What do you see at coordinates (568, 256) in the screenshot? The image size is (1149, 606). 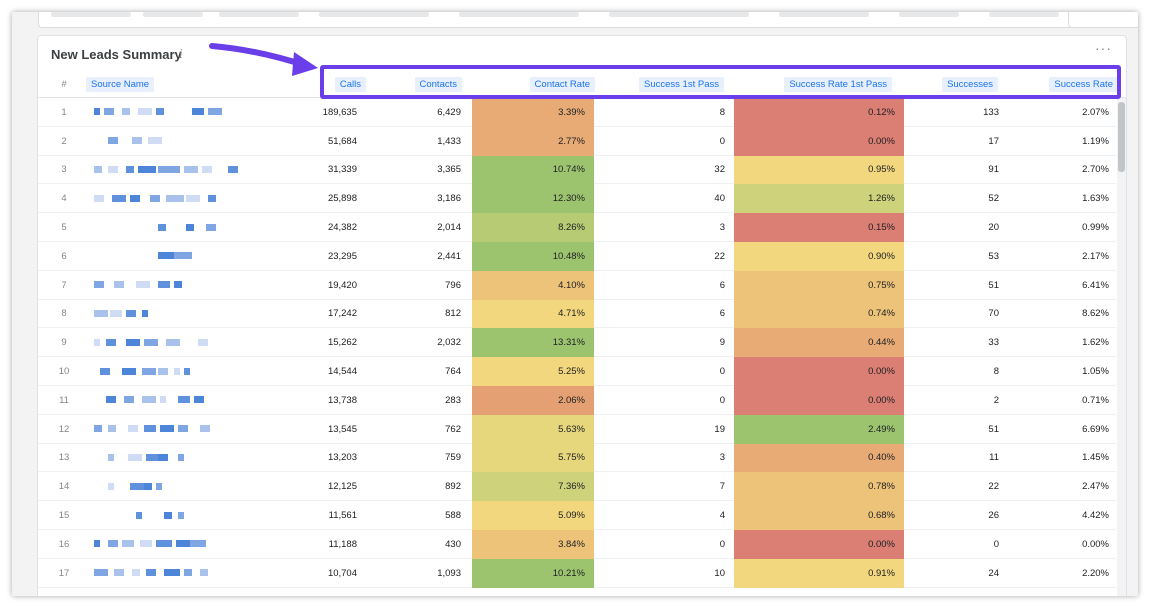 I see `cell-value: 10.48%` at bounding box center [568, 256].